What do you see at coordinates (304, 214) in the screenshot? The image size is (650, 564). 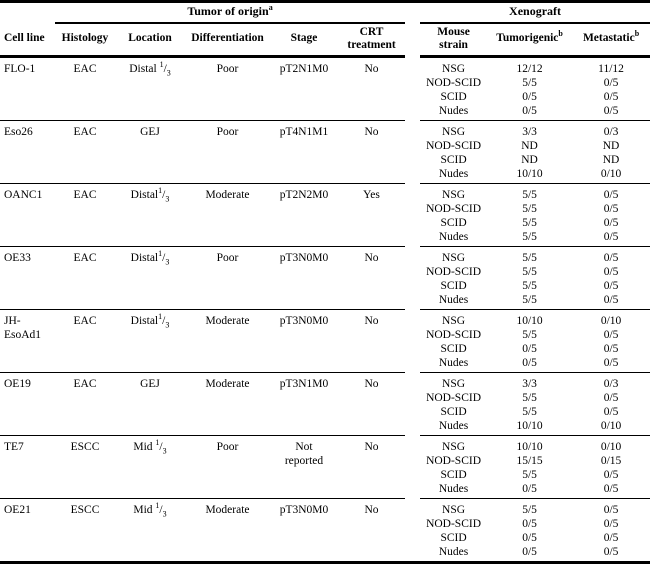 I see `stage-value: pT2N2M0` at bounding box center [304, 214].